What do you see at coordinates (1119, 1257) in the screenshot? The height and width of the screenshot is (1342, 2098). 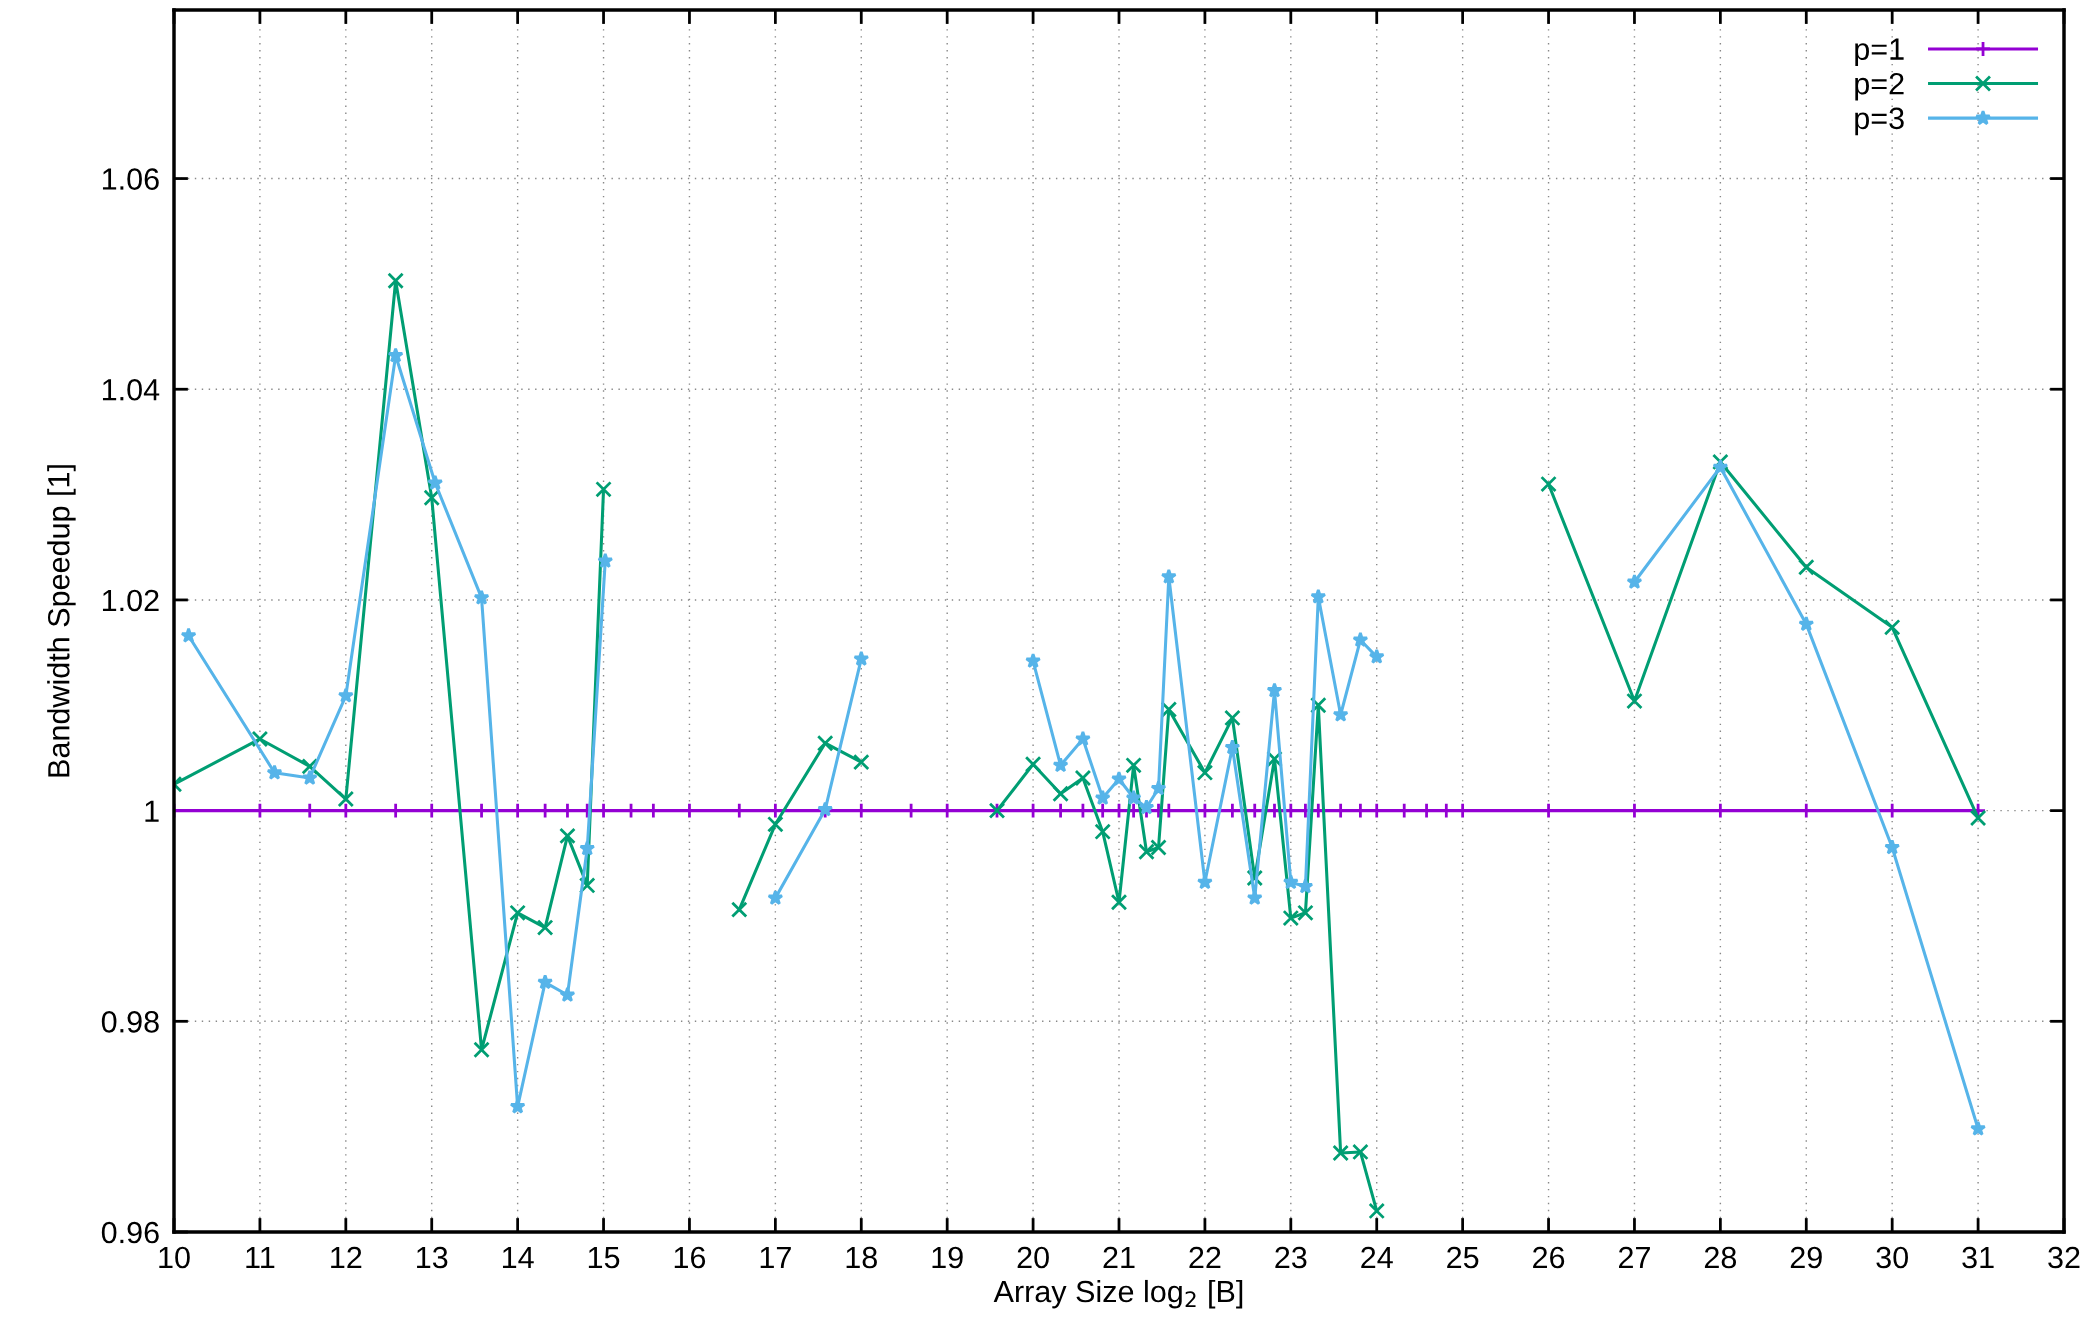 I see `x-tick-label: 21` at bounding box center [1119, 1257].